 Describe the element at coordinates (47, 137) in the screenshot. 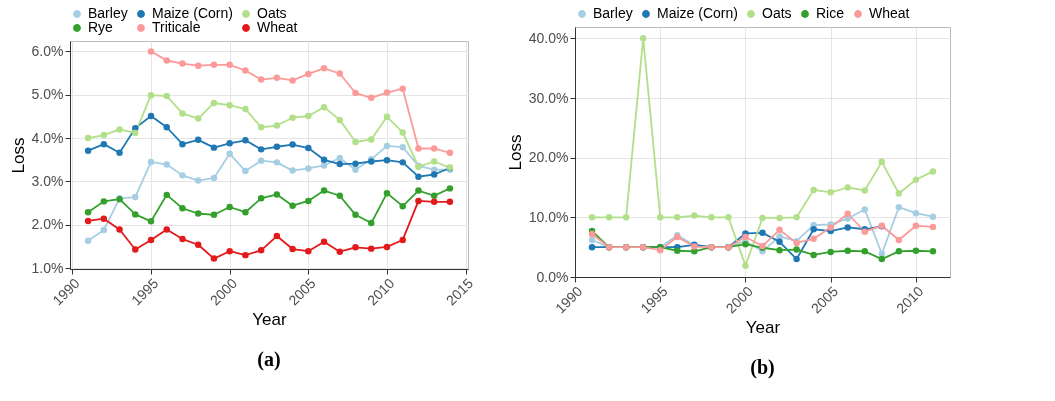

I see `y-tick-label: 4.0%` at that location.